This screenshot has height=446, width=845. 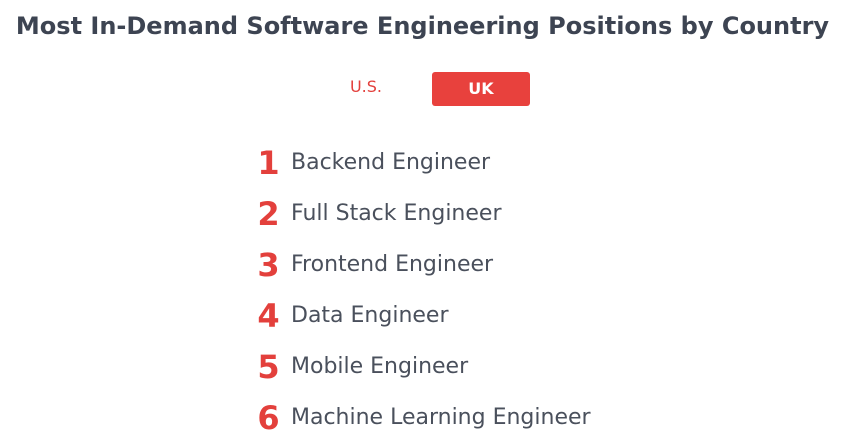 What do you see at coordinates (268, 213) in the screenshot?
I see `rank-number: 2` at bounding box center [268, 213].